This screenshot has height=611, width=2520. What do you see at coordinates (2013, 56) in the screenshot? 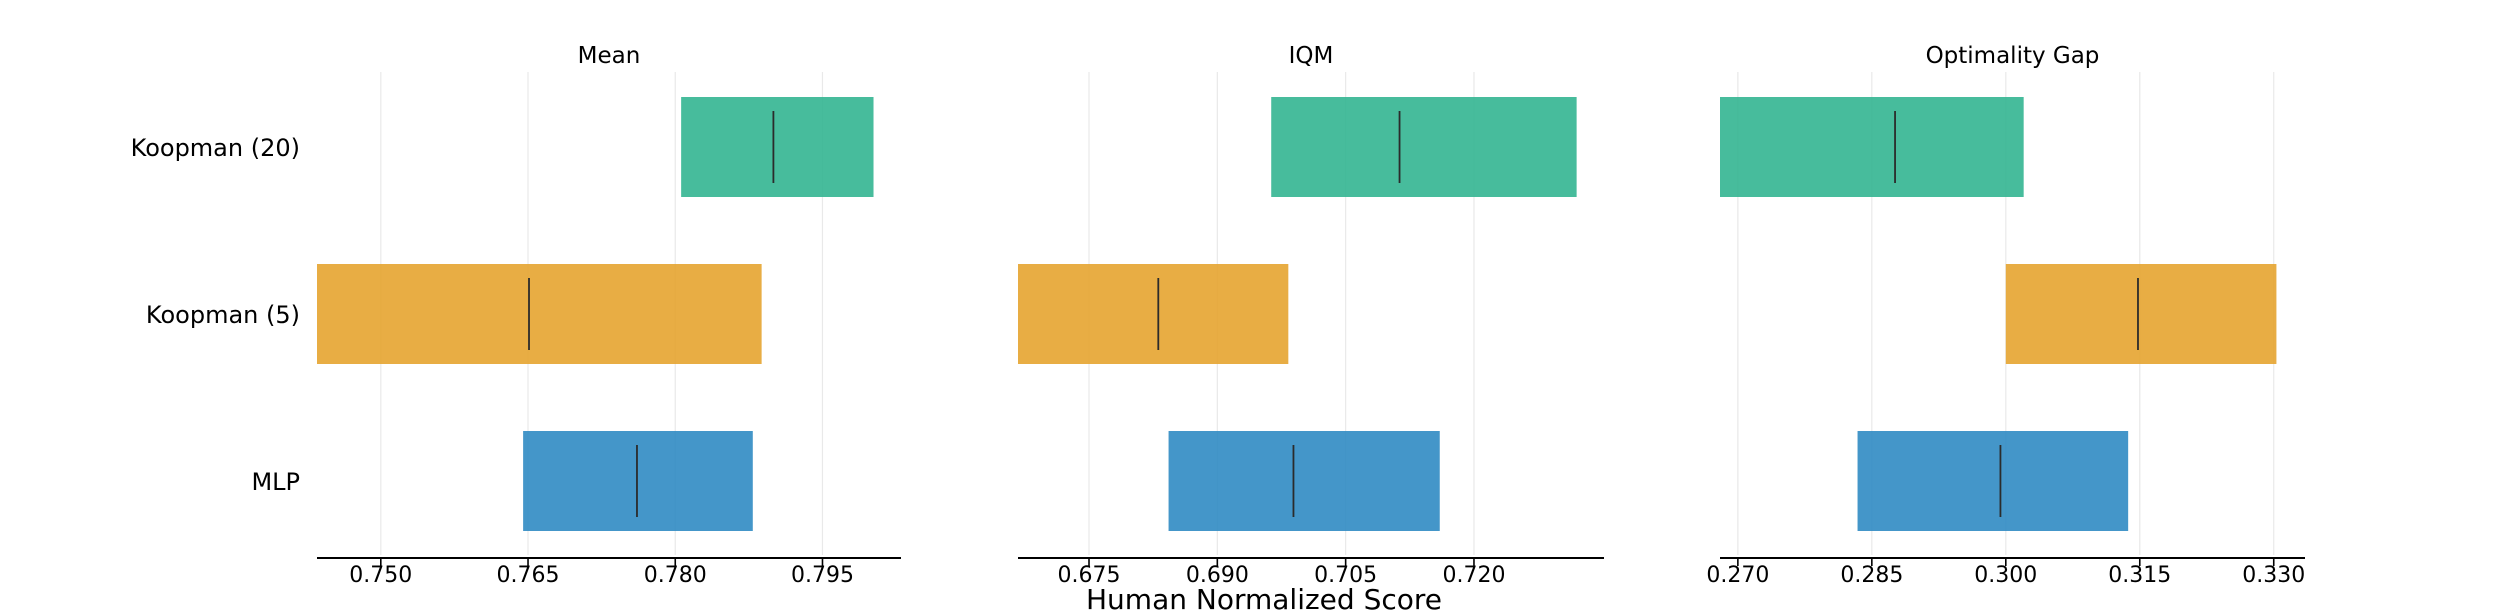
I see `panel-title-optimality-gap: Optimality Gap` at bounding box center [2013, 56].